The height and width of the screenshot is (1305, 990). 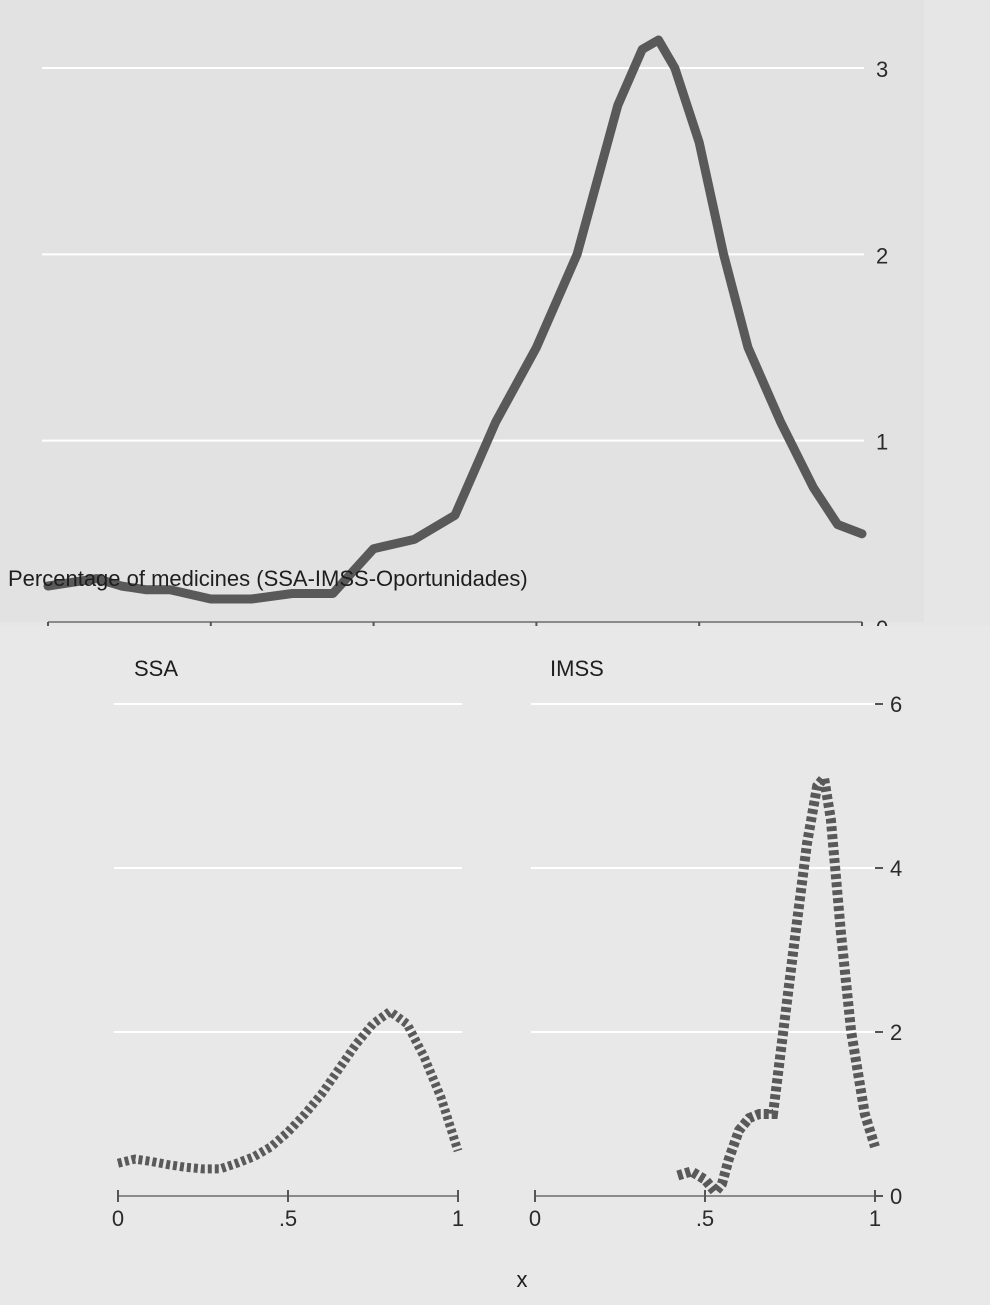 I want to click on imss-y-tick-label: 4, so click(x=896, y=868).